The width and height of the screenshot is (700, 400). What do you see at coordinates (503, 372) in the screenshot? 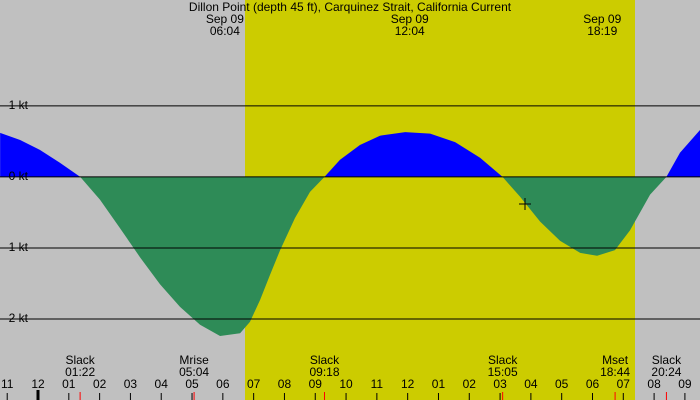
I see `event-time: 15:05` at bounding box center [503, 372].